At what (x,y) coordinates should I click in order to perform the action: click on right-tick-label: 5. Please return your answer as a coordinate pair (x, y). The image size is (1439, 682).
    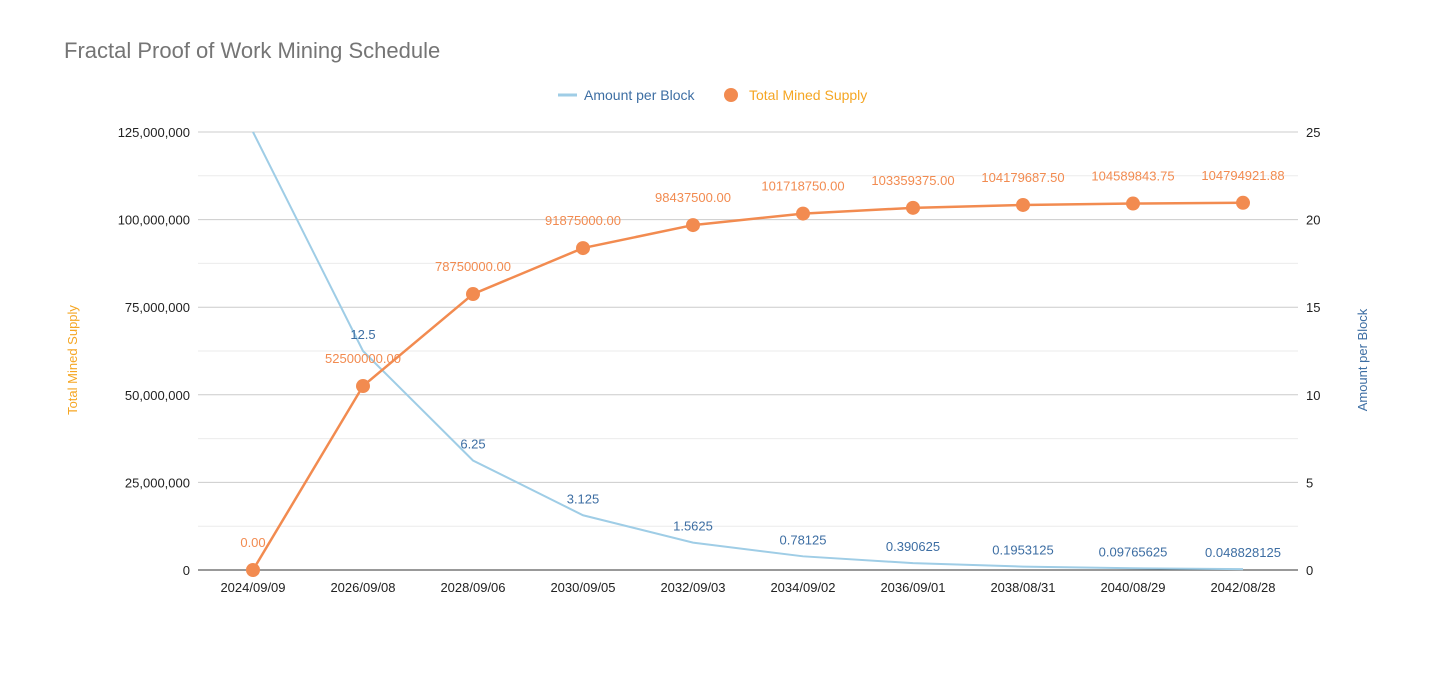
    Looking at the image, I should click on (1309, 482).